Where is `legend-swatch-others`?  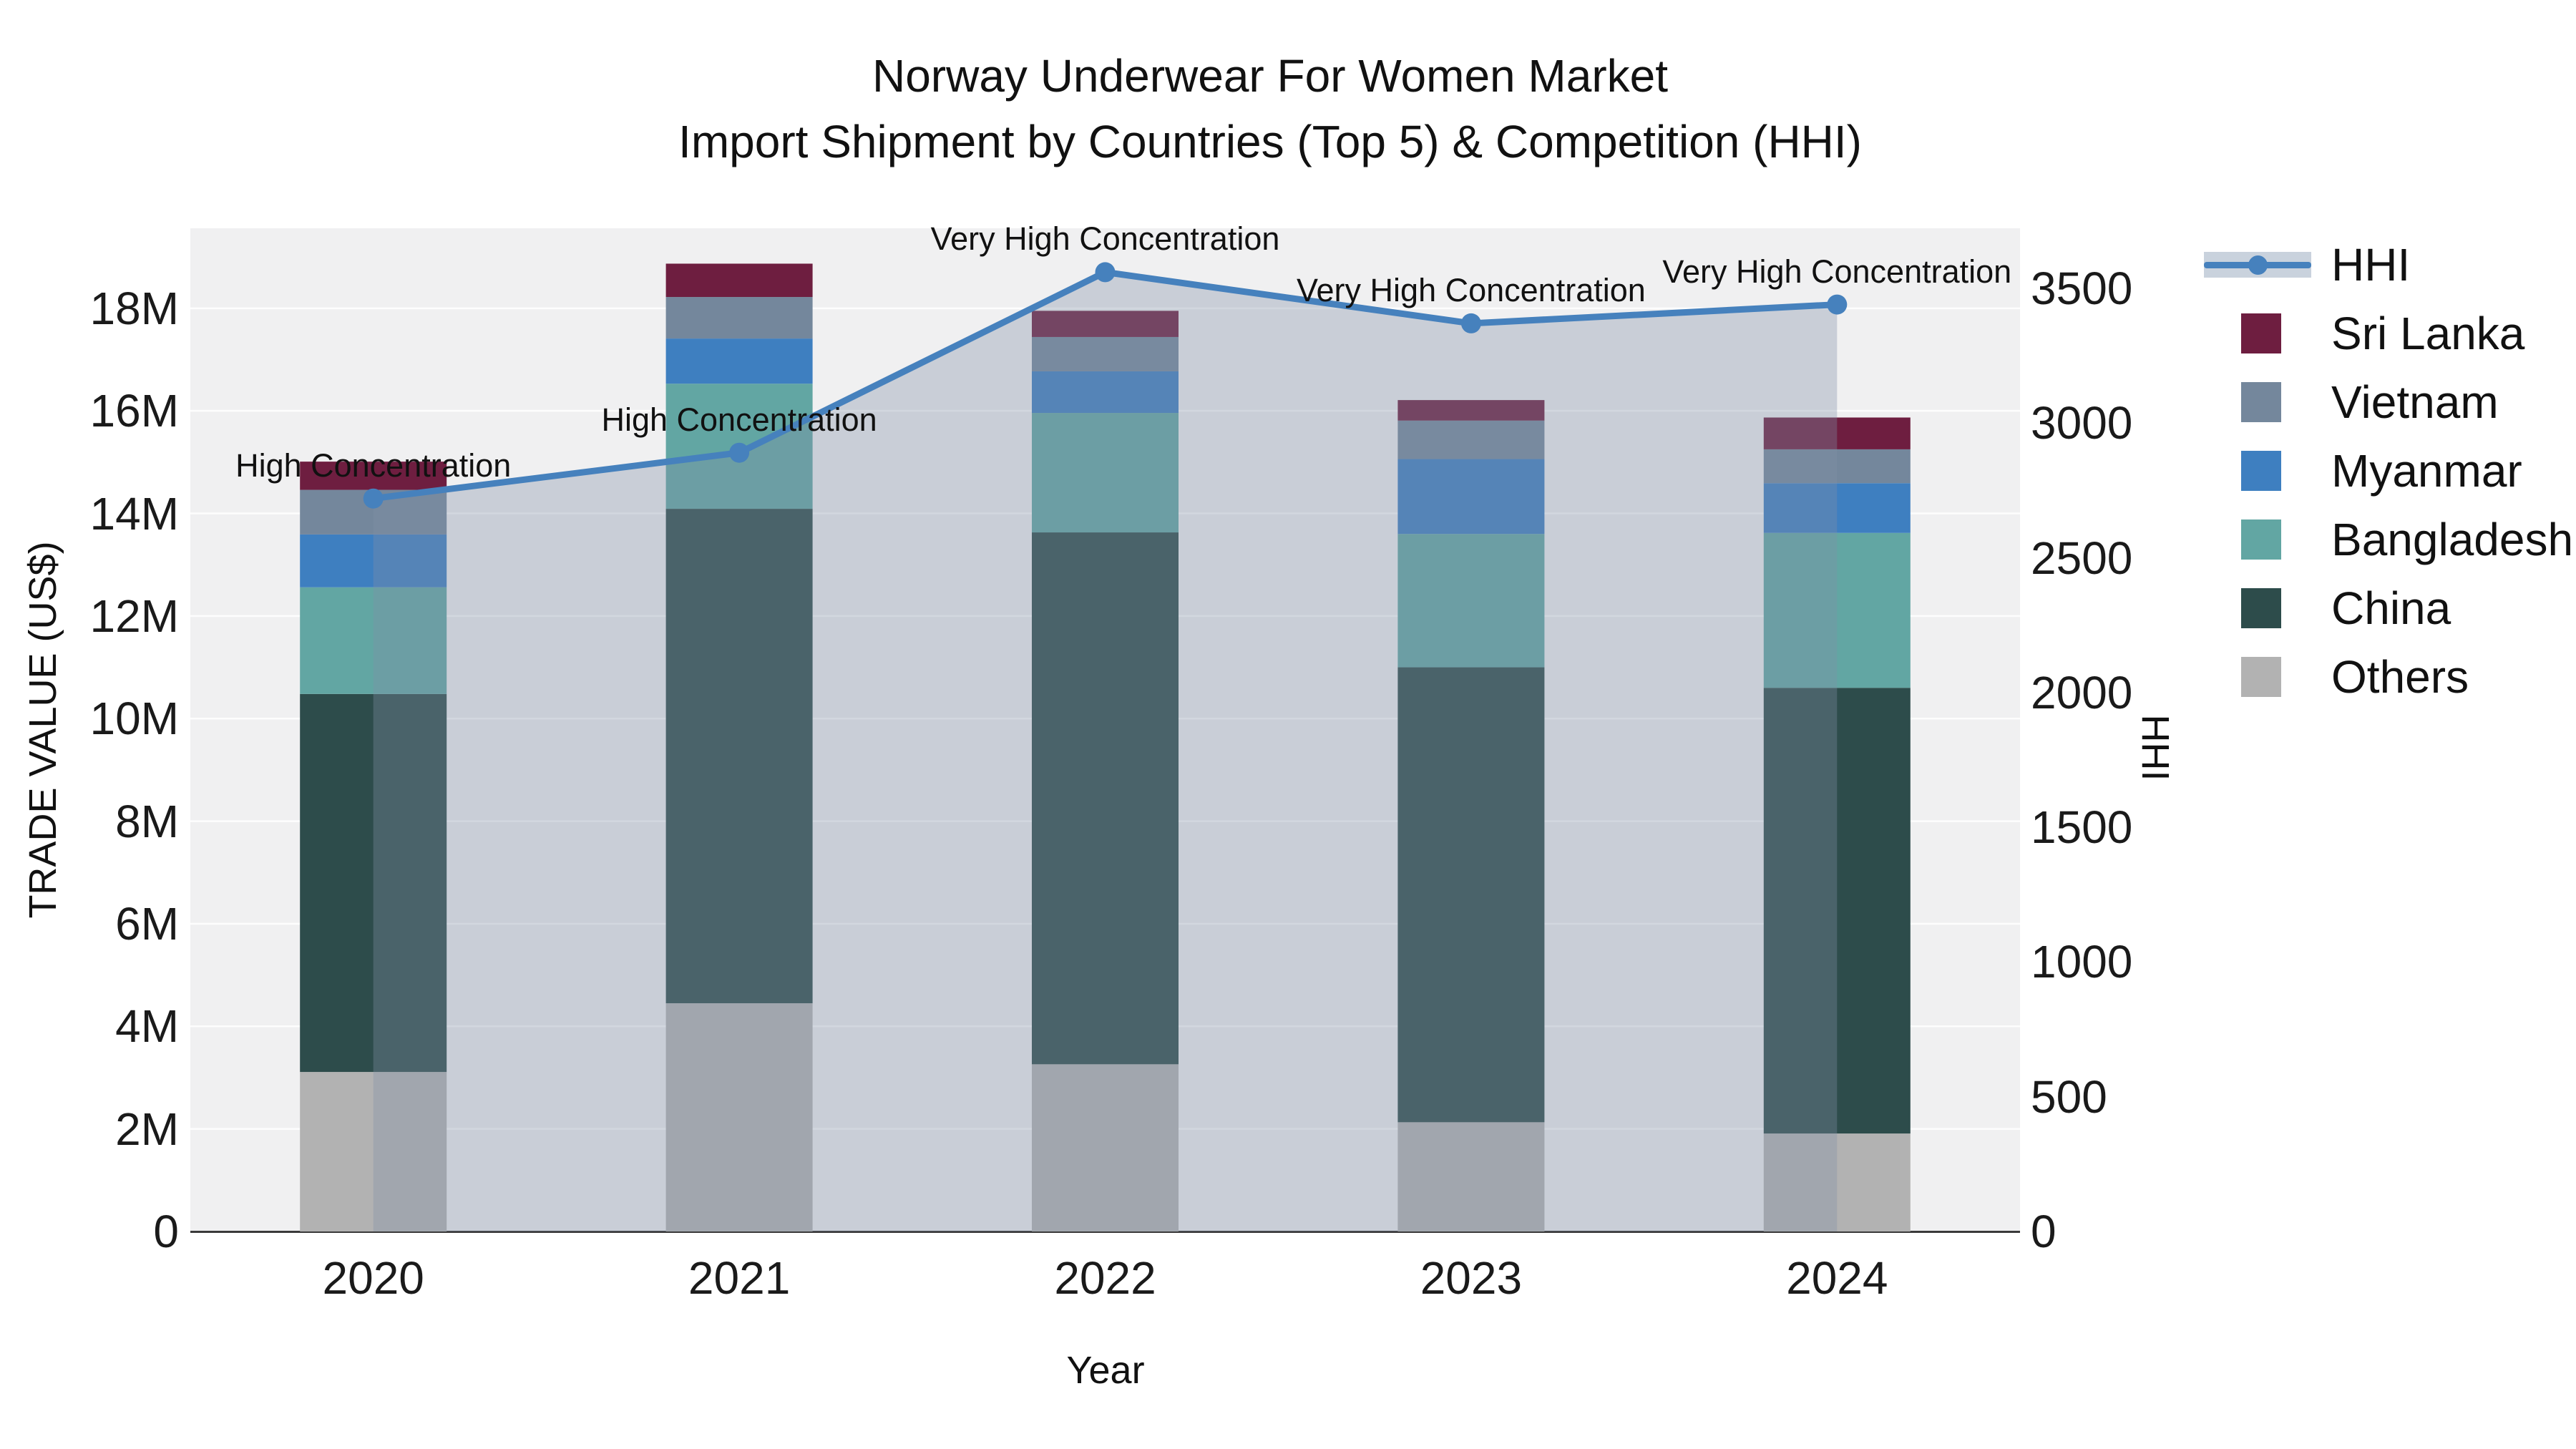
legend-swatch-others is located at coordinates (2257, 677).